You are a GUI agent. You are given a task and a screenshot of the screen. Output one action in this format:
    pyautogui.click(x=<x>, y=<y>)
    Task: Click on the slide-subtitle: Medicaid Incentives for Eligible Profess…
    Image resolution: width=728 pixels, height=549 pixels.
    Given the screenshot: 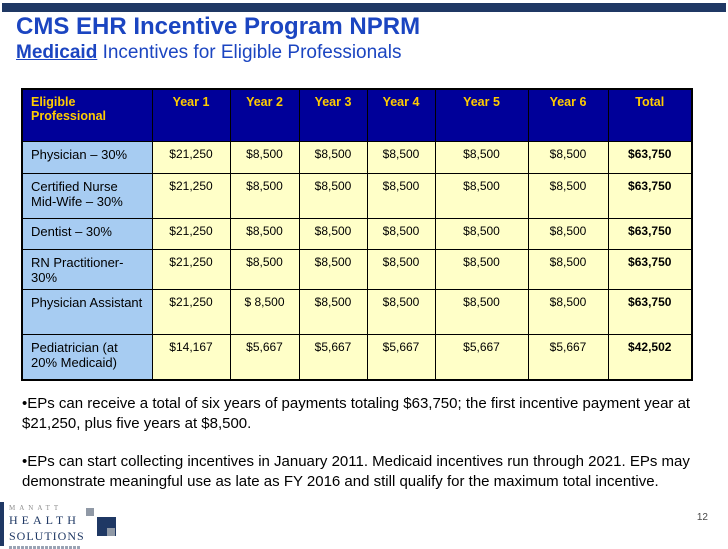 What is the action you would take?
    pyautogui.click(x=208, y=53)
    